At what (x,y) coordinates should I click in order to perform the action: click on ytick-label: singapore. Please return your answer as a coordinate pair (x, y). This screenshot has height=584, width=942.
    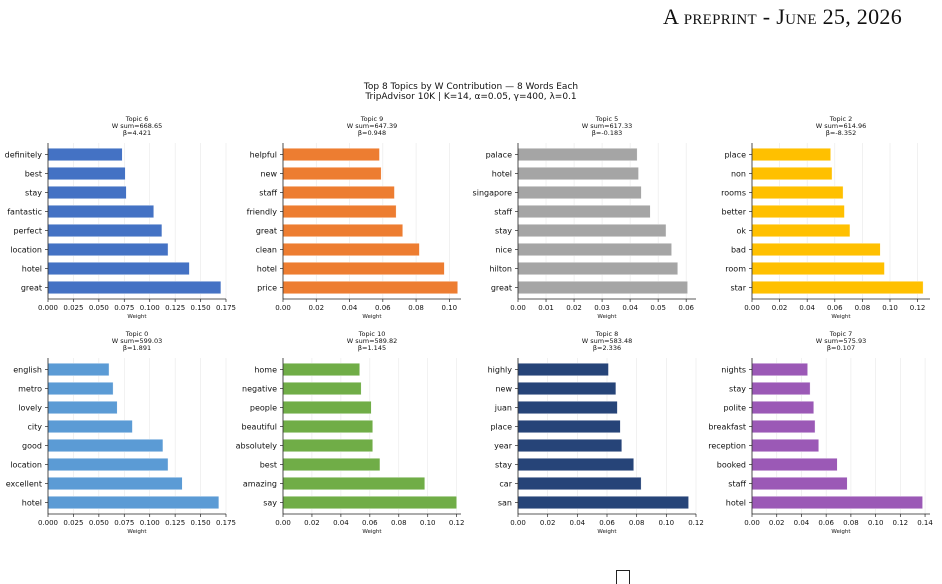
    Looking at the image, I should click on (493, 193).